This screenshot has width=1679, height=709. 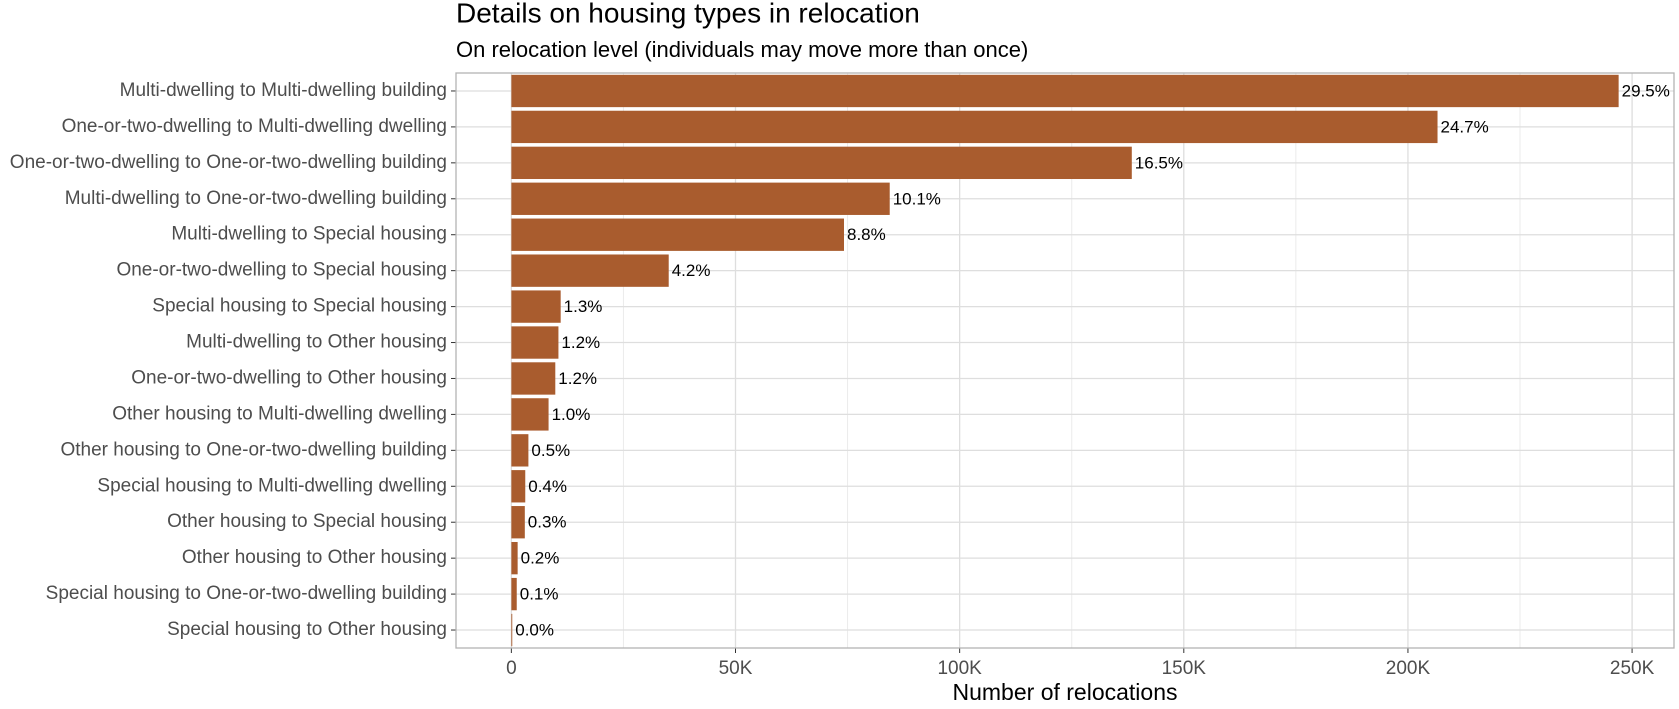 What do you see at coordinates (534, 630) in the screenshot?
I see `value-label: 0.0%` at bounding box center [534, 630].